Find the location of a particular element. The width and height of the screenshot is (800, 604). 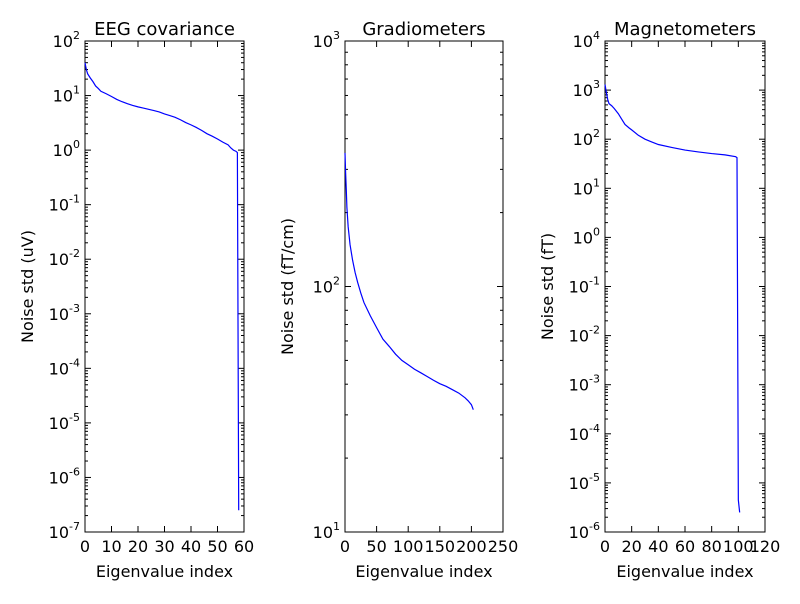

x-tick-label: 250 is located at coordinates (503, 546).